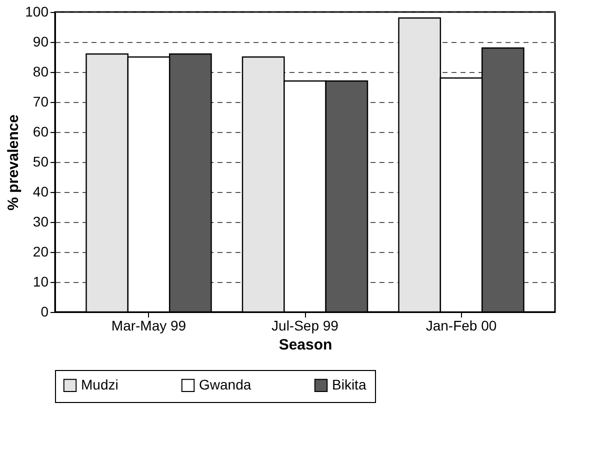 The height and width of the screenshot is (450, 609). Describe the element at coordinates (40, 72) in the screenshot. I see `y-tick-label: 80` at that location.